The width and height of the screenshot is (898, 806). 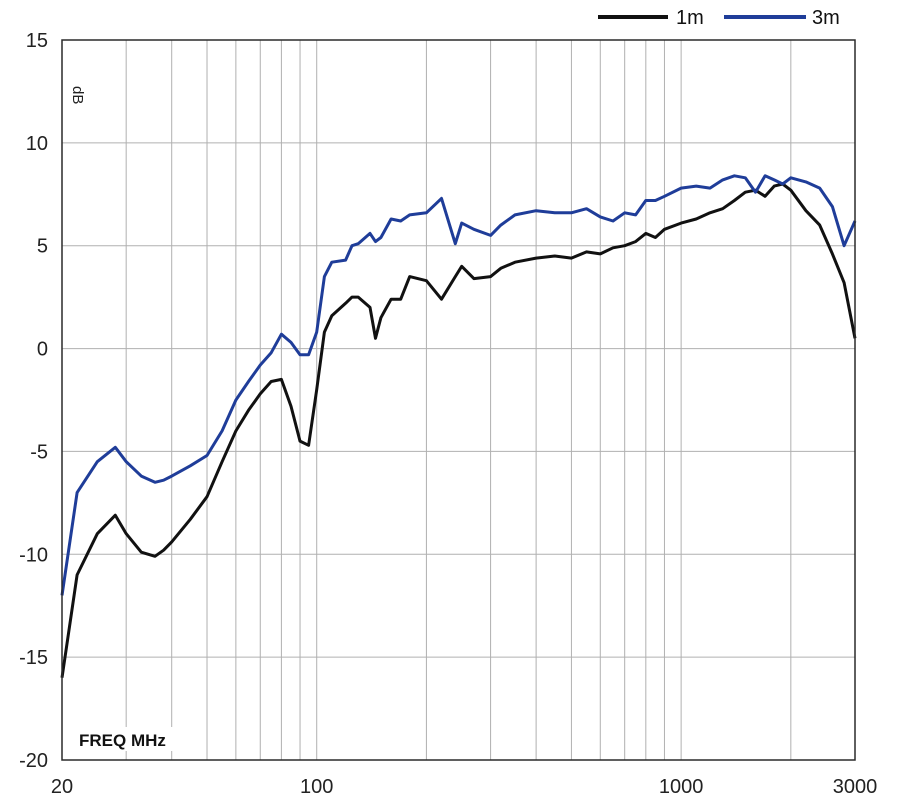 What do you see at coordinates (33, 761) in the screenshot?
I see `y-tick-label: -20` at bounding box center [33, 761].